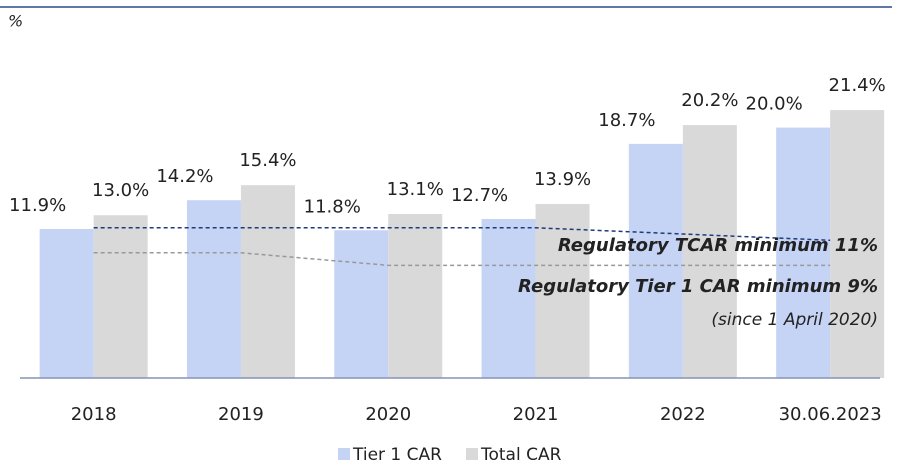  Describe the element at coordinates (794, 320) in the screenshot. I see `annotation: (since 1 April 2020)` at that location.